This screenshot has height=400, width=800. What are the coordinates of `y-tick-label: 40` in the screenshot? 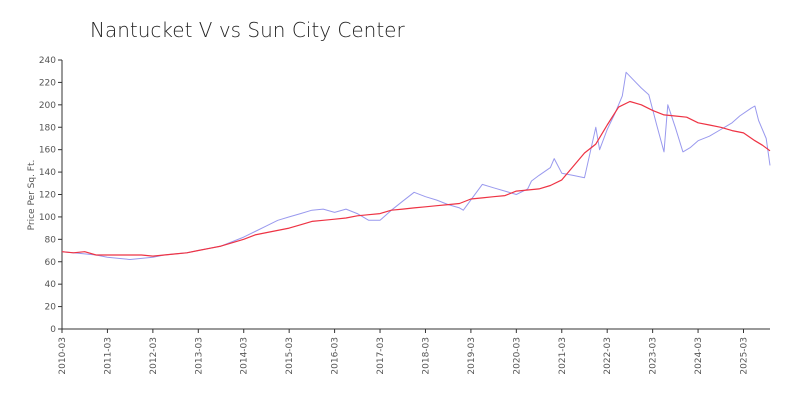 It's located at (51, 285).